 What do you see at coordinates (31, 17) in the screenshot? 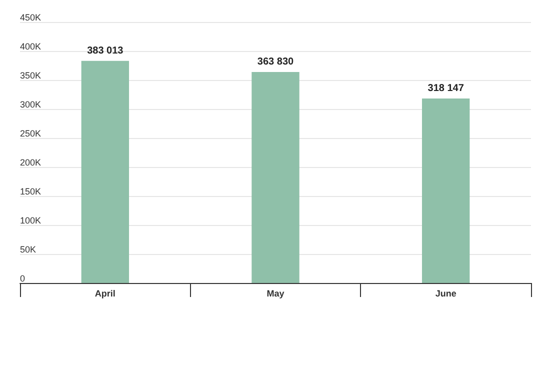
I see `y-tick-label: 450K` at bounding box center [31, 17].